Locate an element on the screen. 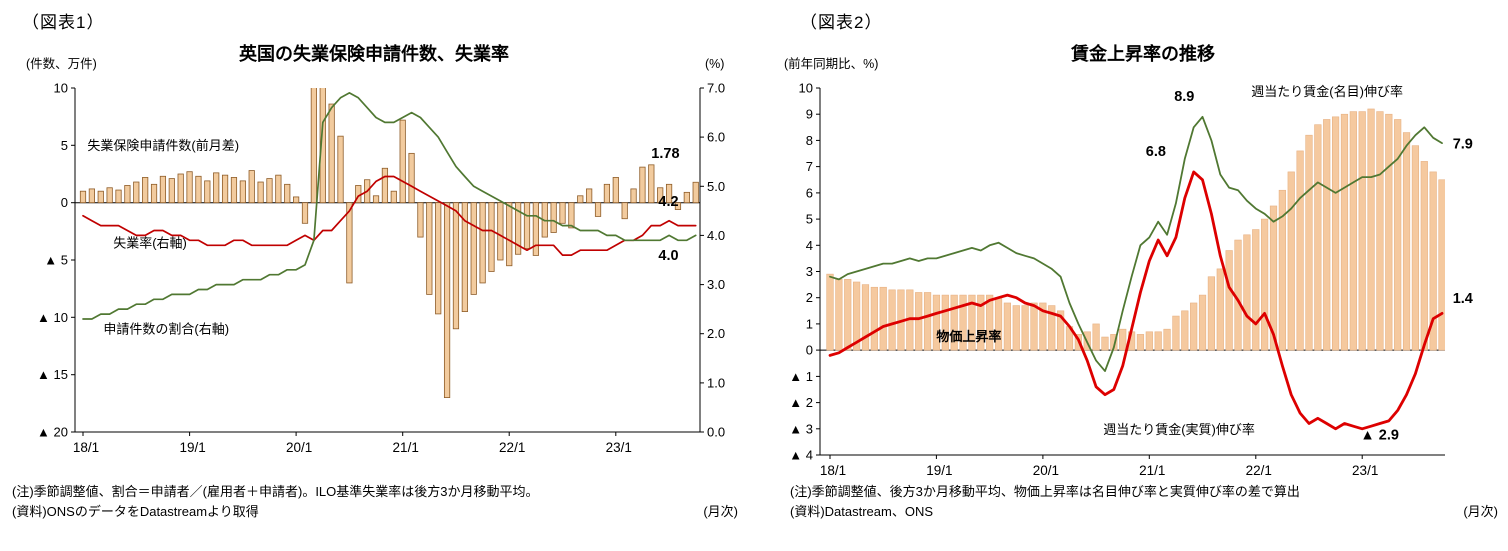 The height and width of the screenshot is (551, 1508). right-axis-tick-label: 5.0 is located at coordinates (716, 186).